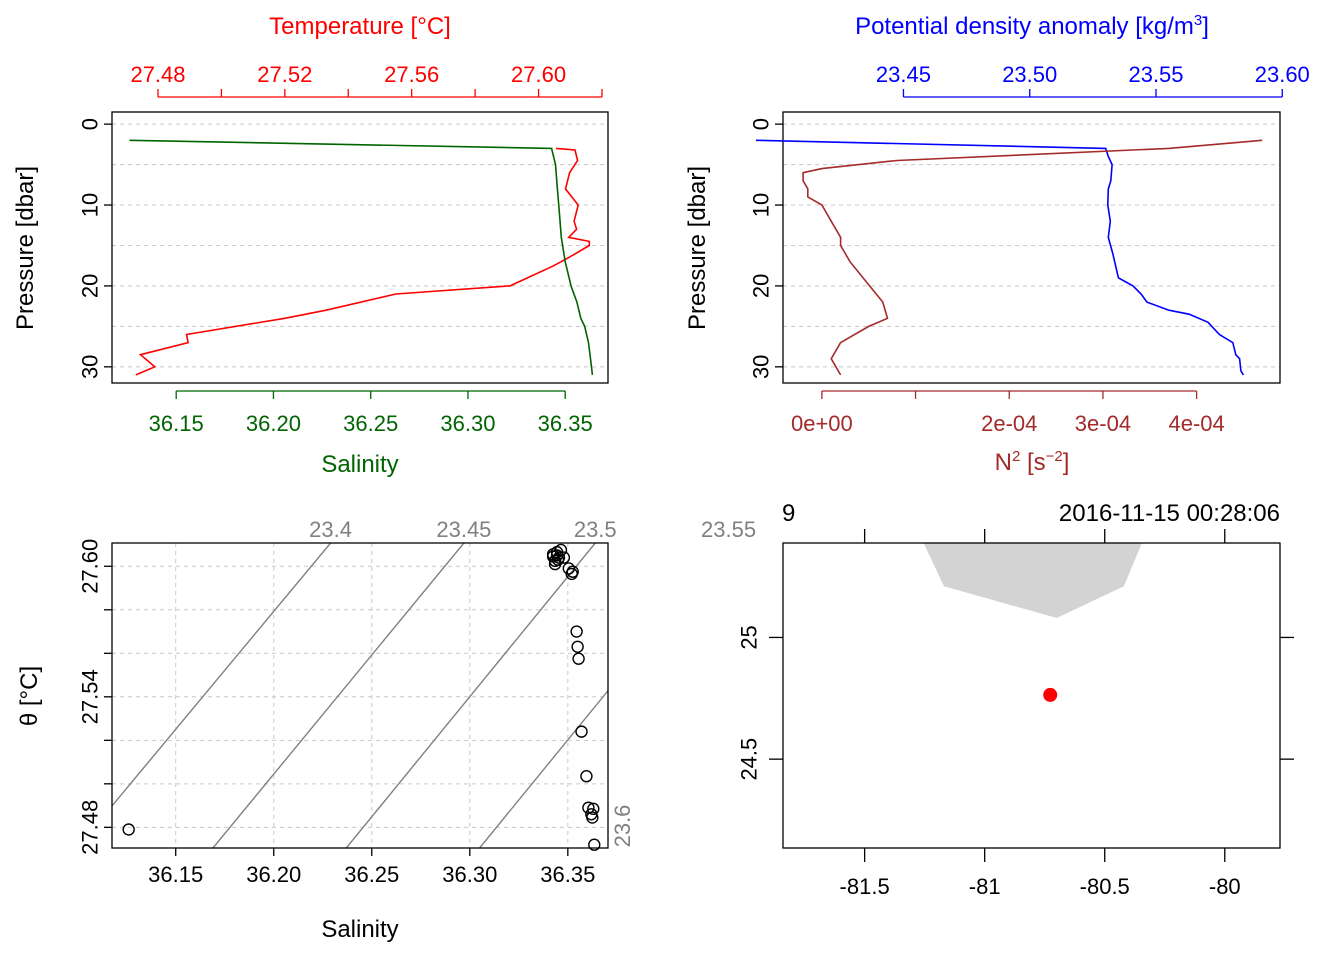  Describe the element at coordinates (567, 874) in the screenshot. I see `x-tick-label: 36.35` at that location.